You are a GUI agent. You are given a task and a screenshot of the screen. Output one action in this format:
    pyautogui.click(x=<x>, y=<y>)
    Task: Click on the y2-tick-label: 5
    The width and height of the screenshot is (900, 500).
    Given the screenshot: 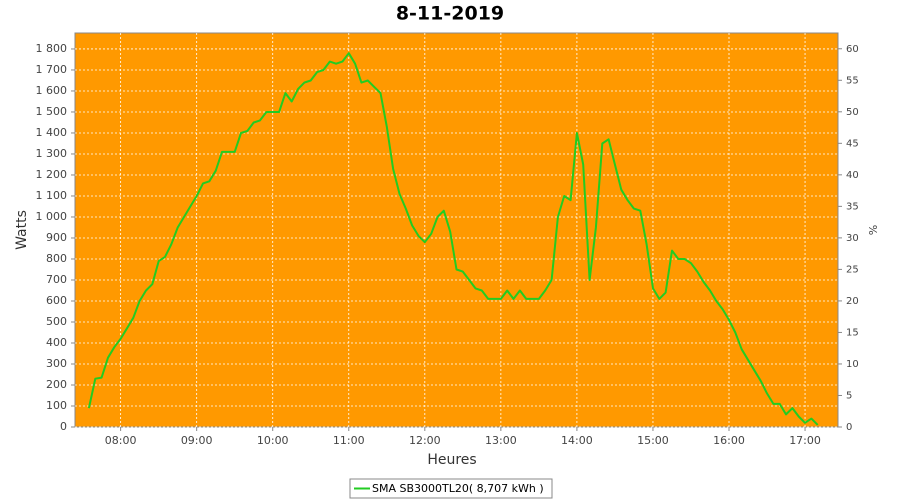 What is the action you would take?
    pyautogui.click(x=849, y=395)
    